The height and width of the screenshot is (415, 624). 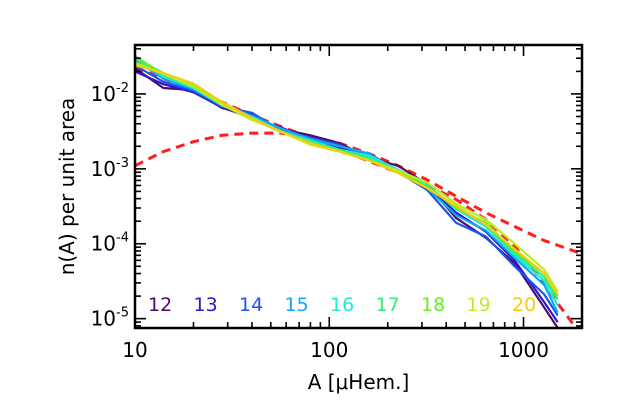 I want to click on y-axis-label: n(A) per unit area, so click(x=67, y=187).